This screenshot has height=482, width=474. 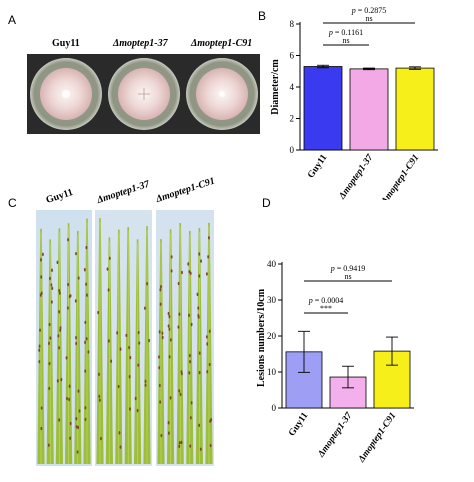 What do you see at coordinates (261, 337) in the screenshot?
I see `y-axis-label: Lesions numbers/10cm` at bounding box center [261, 337].